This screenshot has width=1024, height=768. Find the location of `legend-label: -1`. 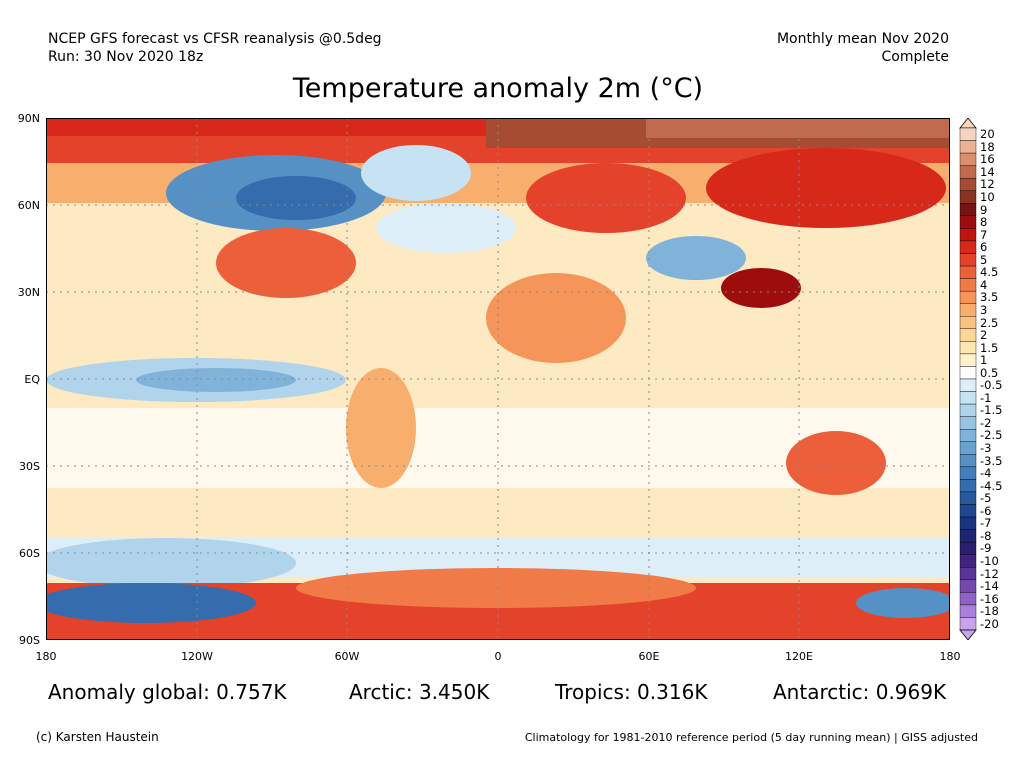

legend-label: -1 is located at coordinates (986, 397).